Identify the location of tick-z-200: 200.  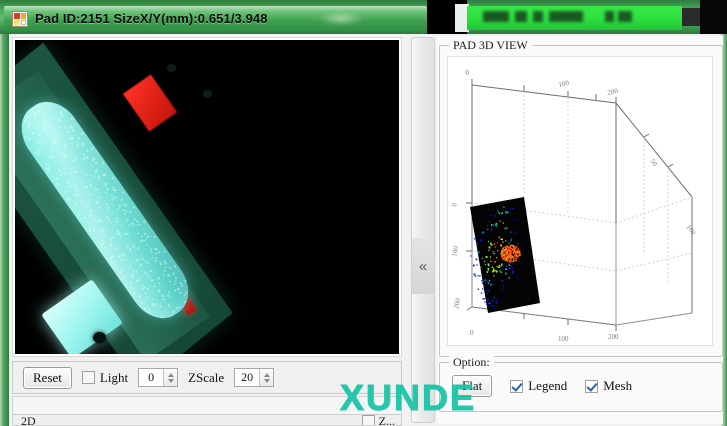
(613, 92).